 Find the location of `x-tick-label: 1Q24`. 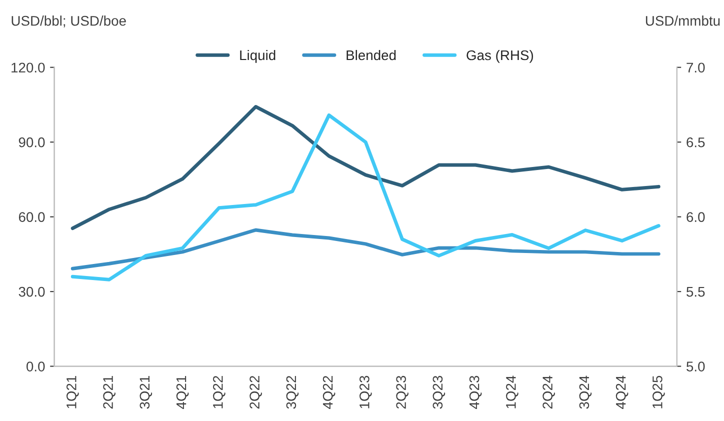

x-tick-label: 1Q24 is located at coordinates (512, 392).